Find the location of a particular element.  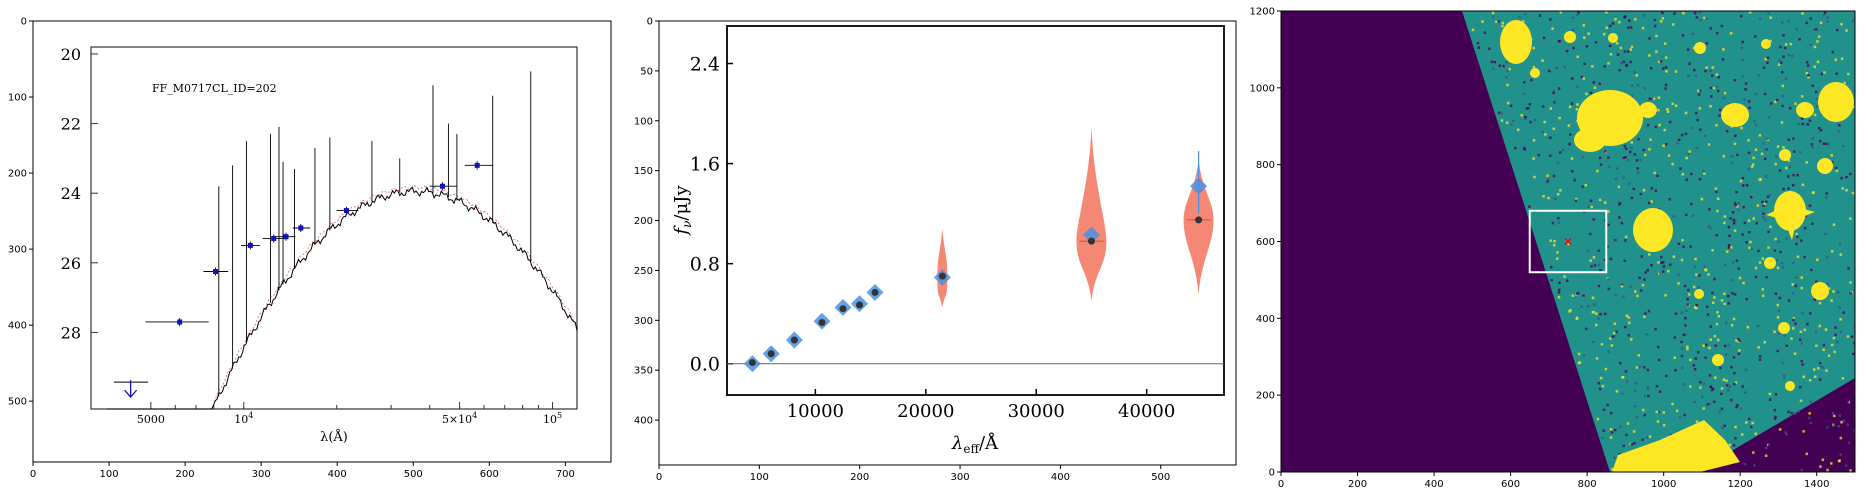

x-tick-label: 0 is located at coordinates (33, 474).